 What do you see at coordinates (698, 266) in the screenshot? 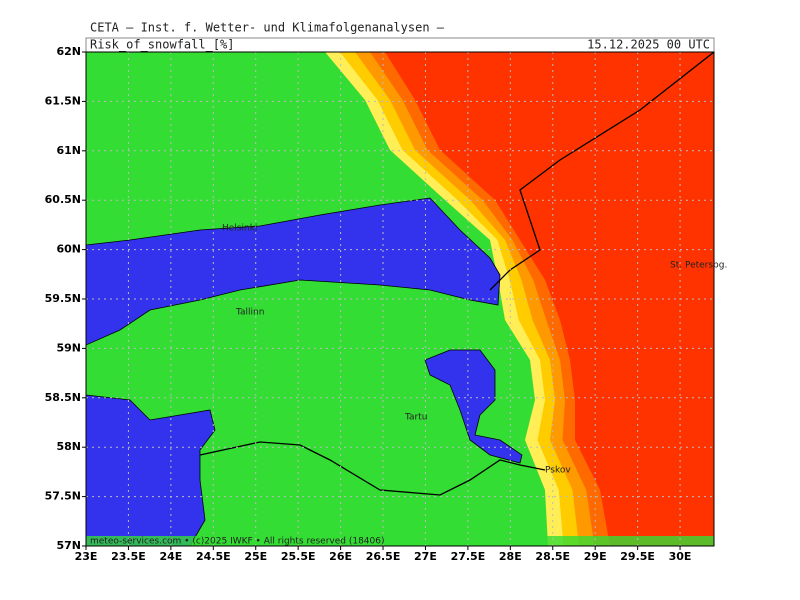
I see `city-label: St. Petersbg.` at bounding box center [698, 266].